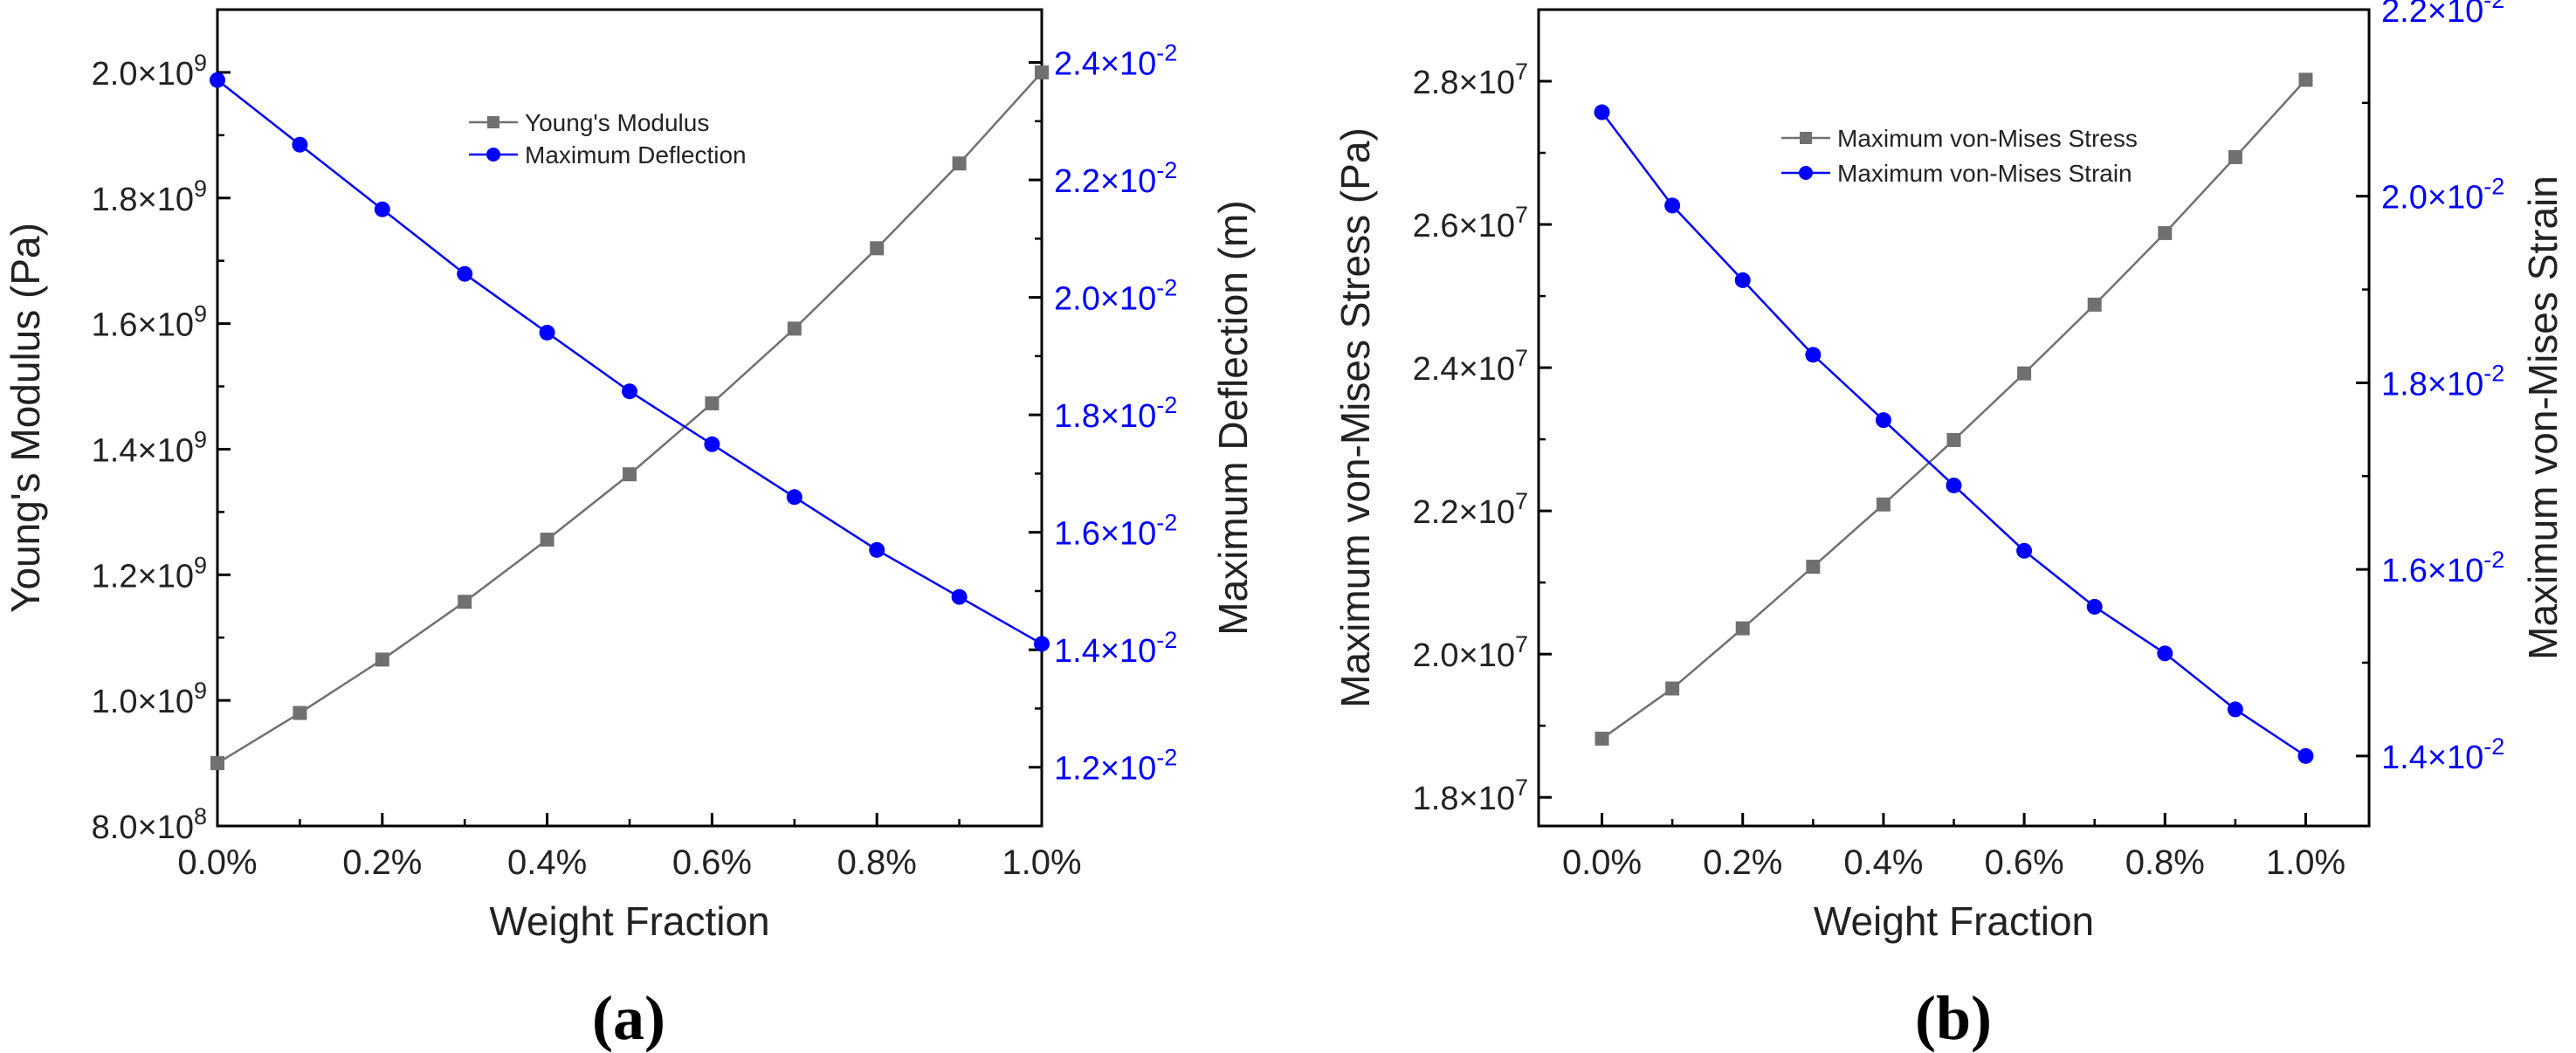  What do you see at coordinates (617, 122) in the screenshot?
I see `legend-label: Young's Modulus` at bounding box center [617, 122].